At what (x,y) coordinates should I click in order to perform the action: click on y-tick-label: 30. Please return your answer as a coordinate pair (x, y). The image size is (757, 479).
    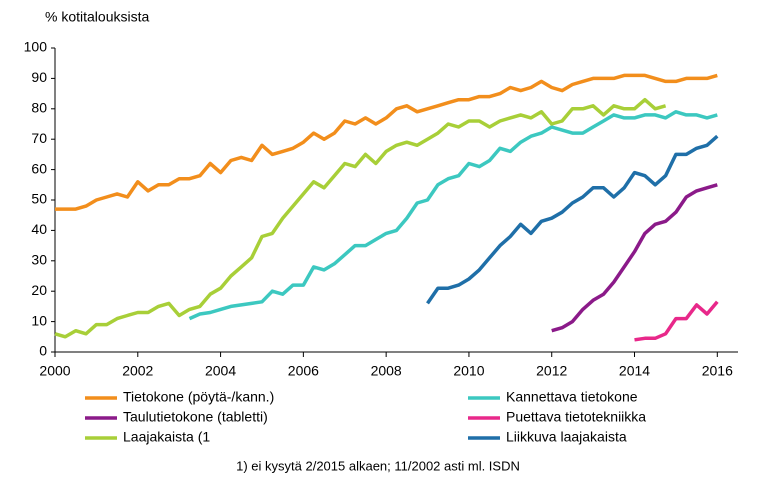
    Looking at the image, I should click on (39, 260).